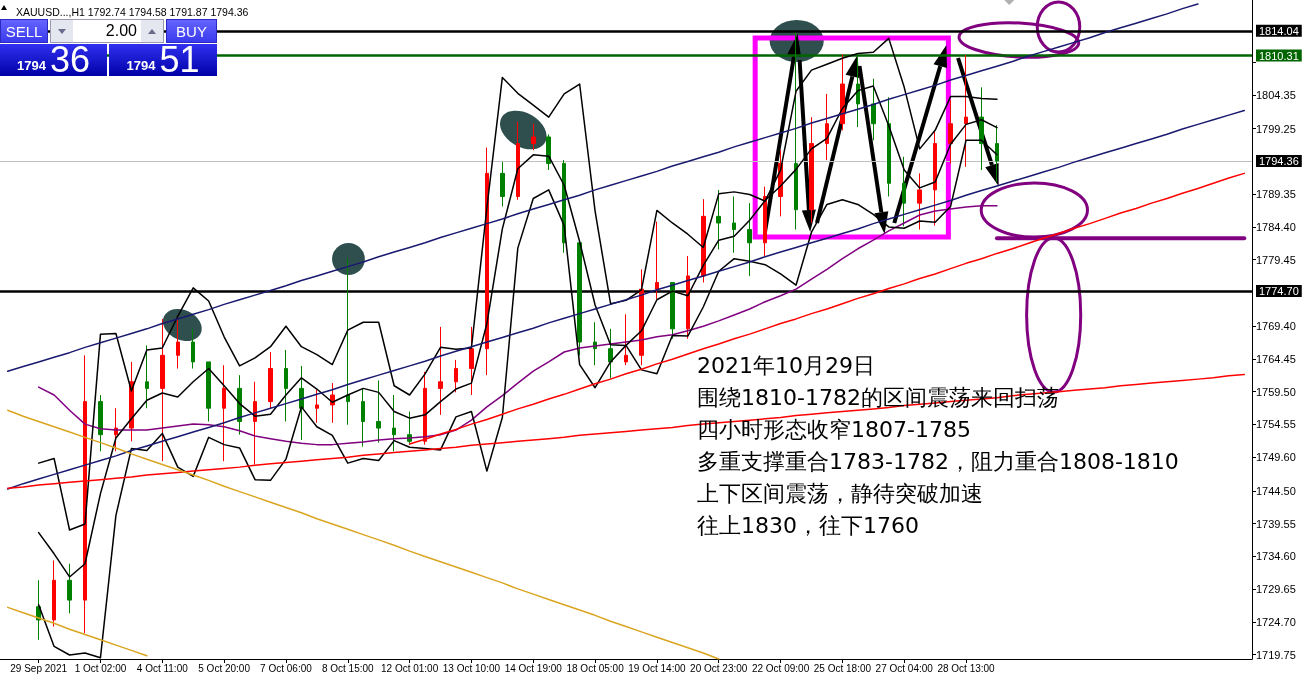  I want to click on x-tick-label: 1 Oct 02:00, so click(100, 668).